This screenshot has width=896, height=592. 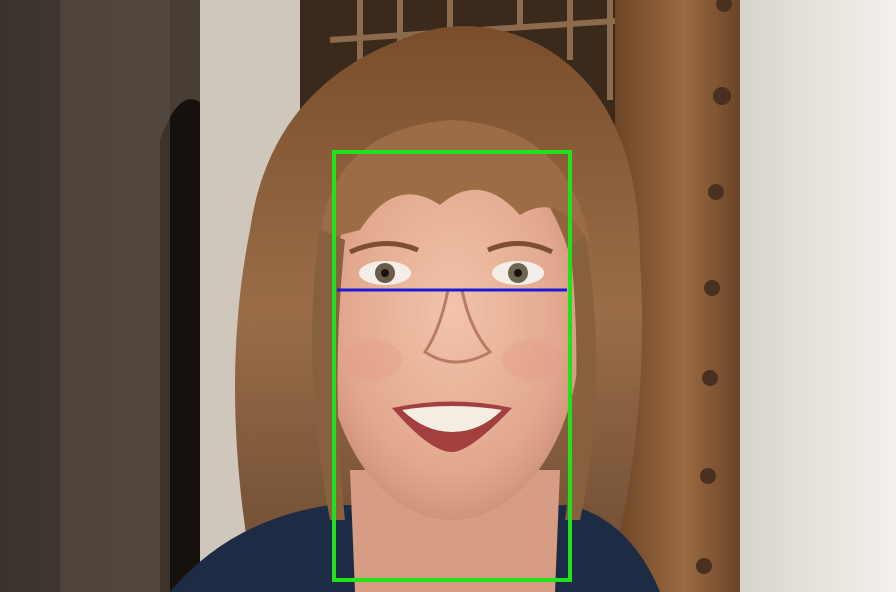 I want to click on right-cheek, so click(x=532, y=360).